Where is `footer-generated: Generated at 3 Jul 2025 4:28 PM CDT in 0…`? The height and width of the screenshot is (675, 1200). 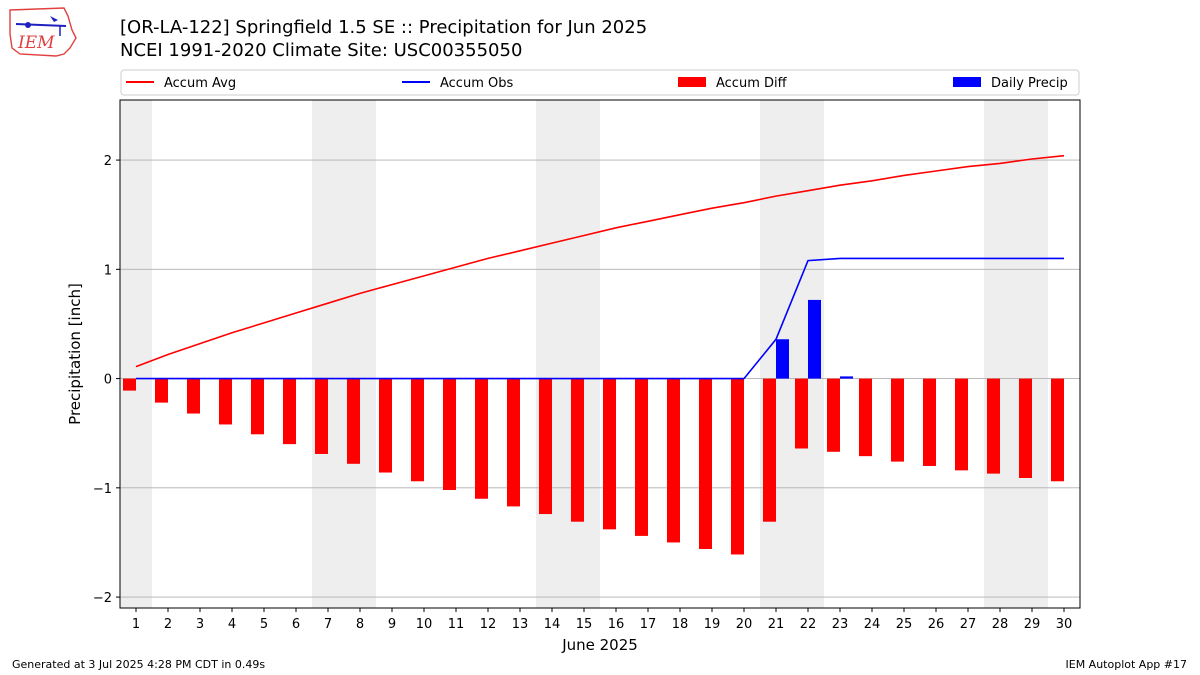 footer-generated: Generated at 3 Jul 2025 4:28 PM CDT in 0… is located at coordinates (139, 664).